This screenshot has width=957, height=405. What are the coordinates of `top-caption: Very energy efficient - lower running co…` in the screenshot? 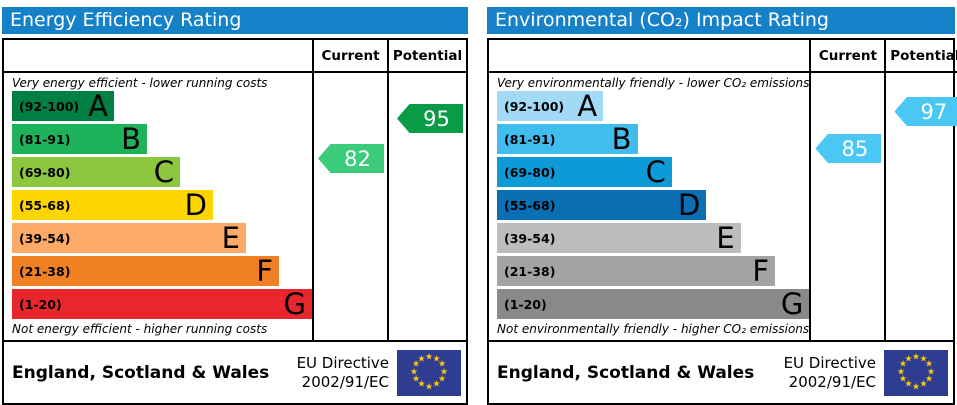 It's located at (140, 83).